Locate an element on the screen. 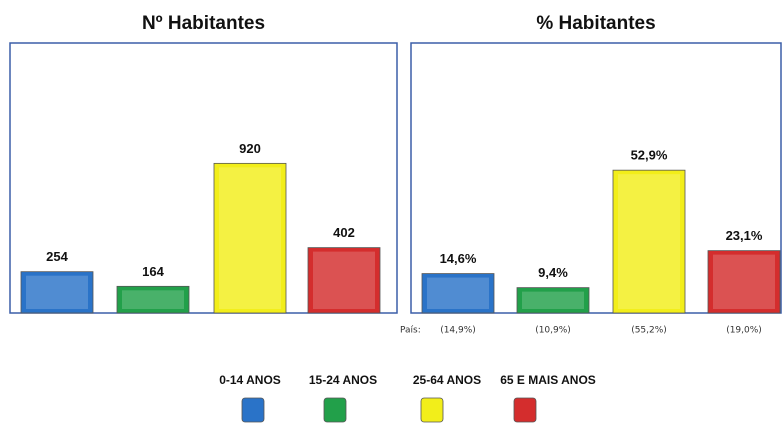 This screenshot has height=424, width=782. legend-label: 25-64 ANOS is located at coordinates (447, 380).